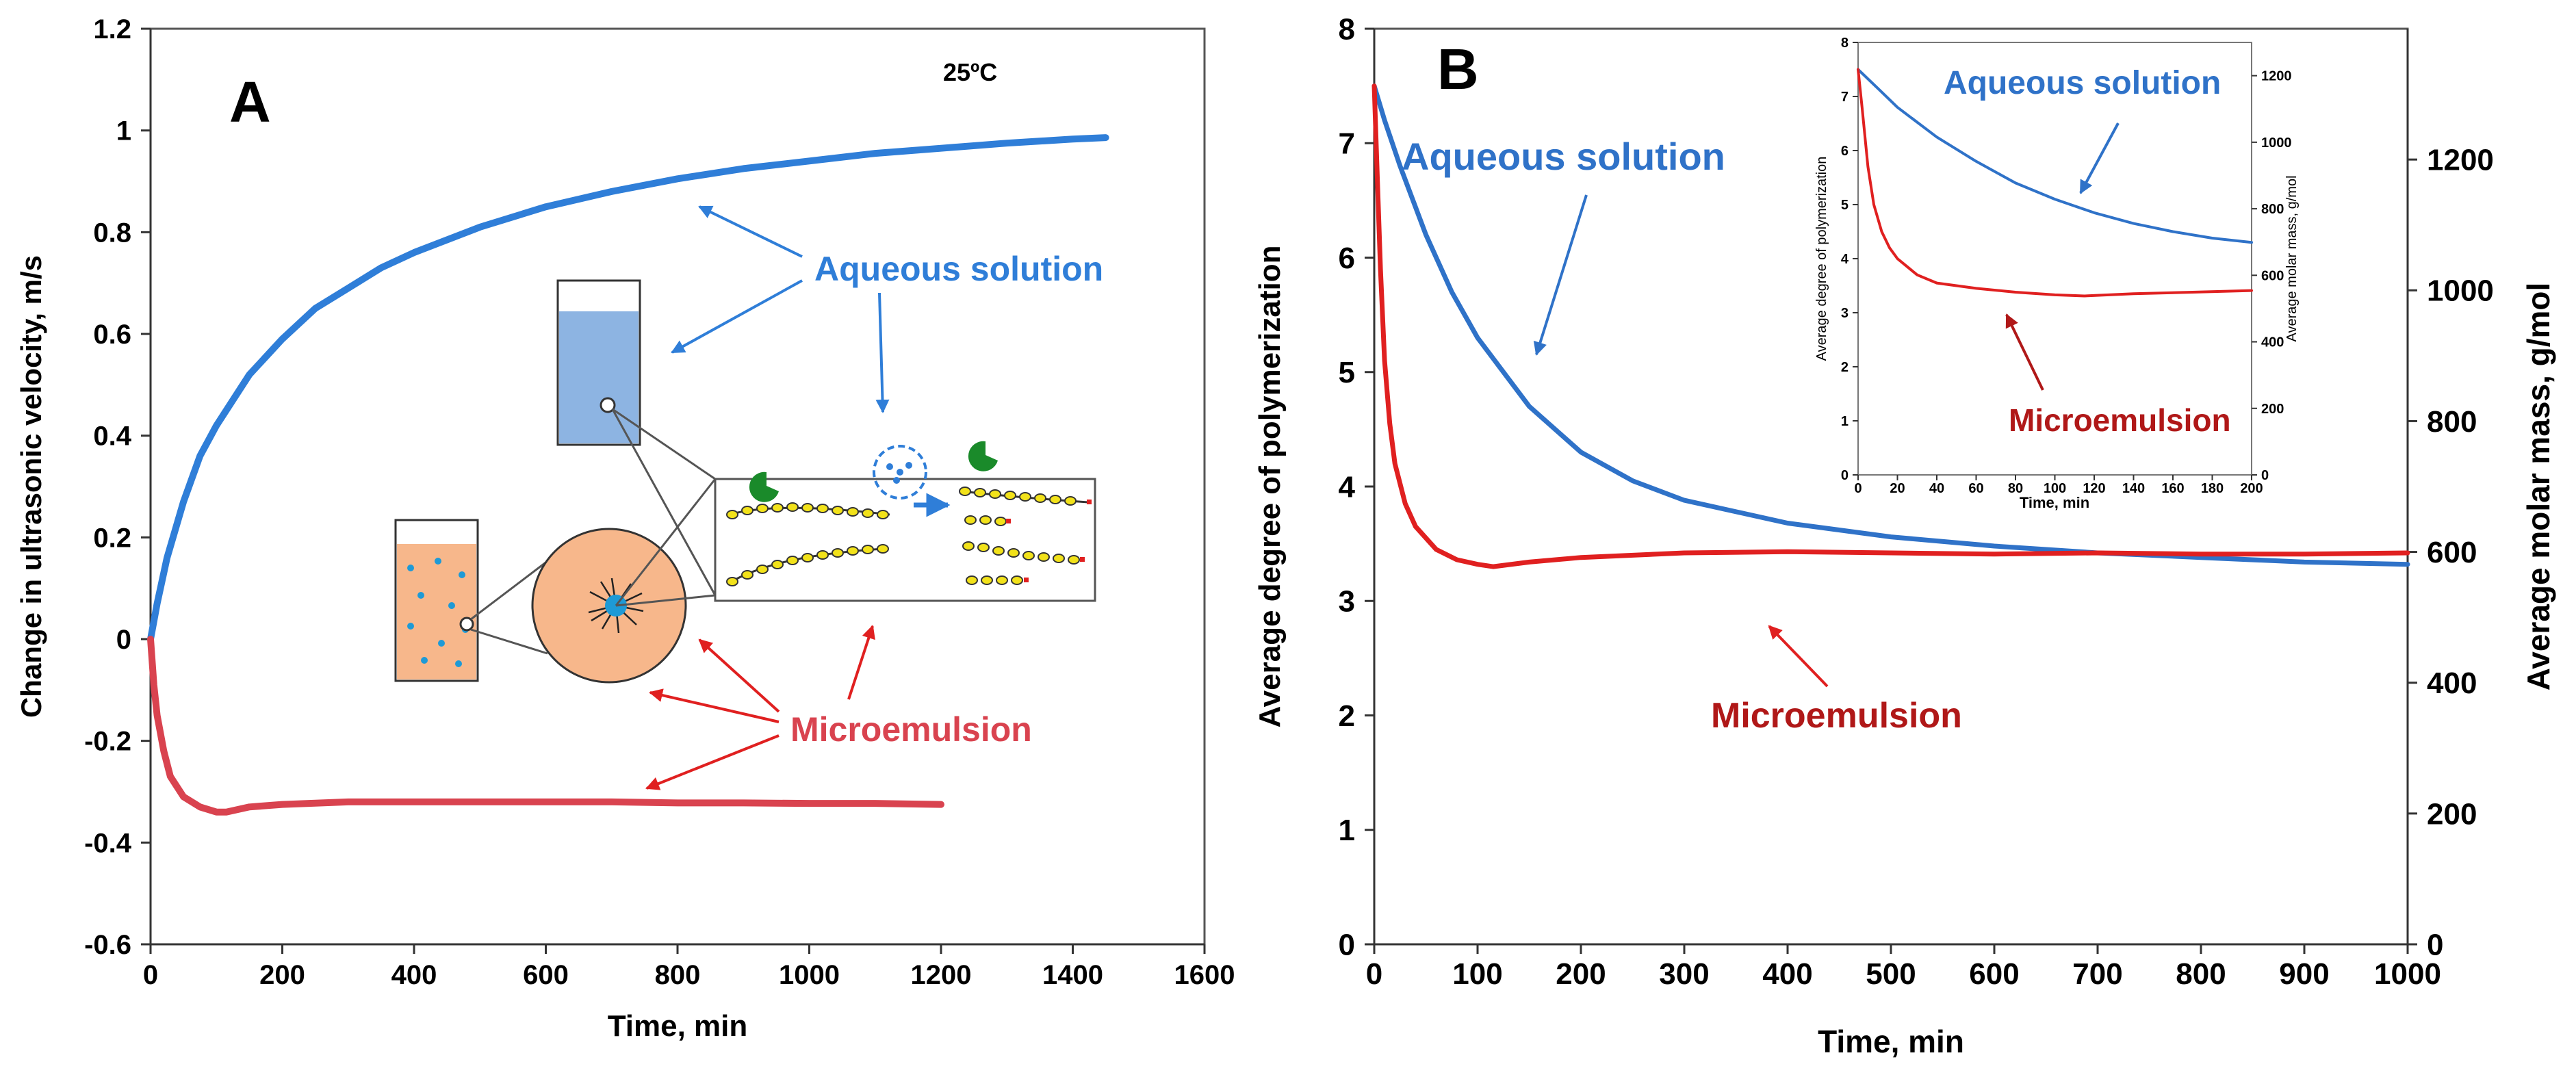  Describe the element at coordinates (466, 624) in the screenshot. I see `microemulsion-zoom-dot` at that location.